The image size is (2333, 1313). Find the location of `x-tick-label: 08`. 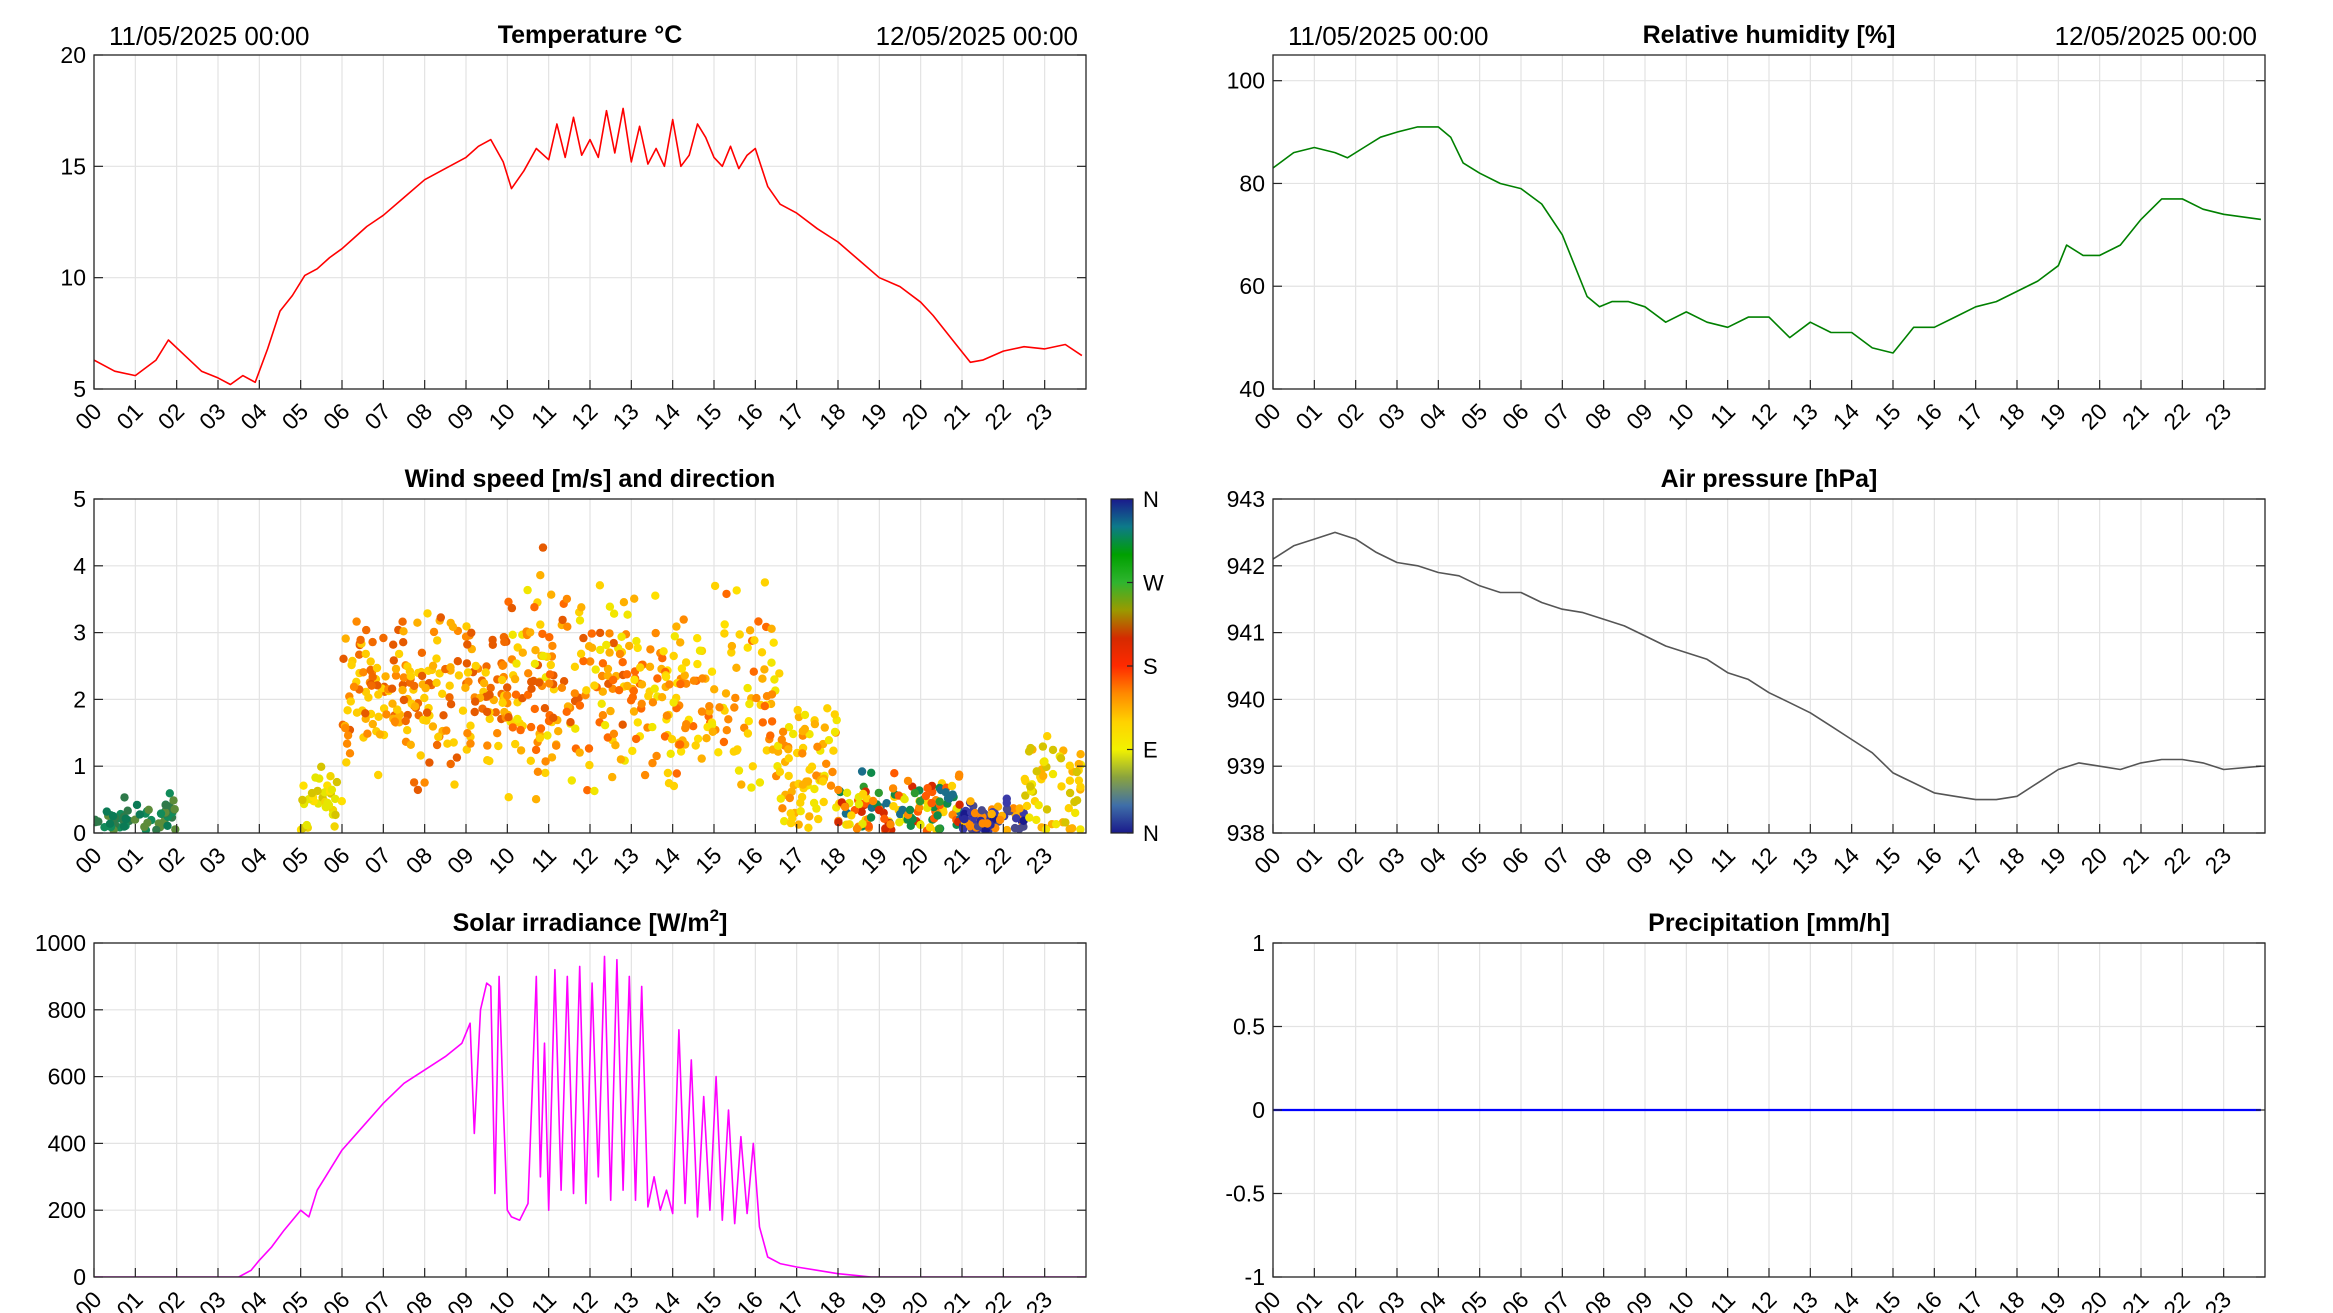

x-tick-label: 08 is located at coordinates (1598, 1299).